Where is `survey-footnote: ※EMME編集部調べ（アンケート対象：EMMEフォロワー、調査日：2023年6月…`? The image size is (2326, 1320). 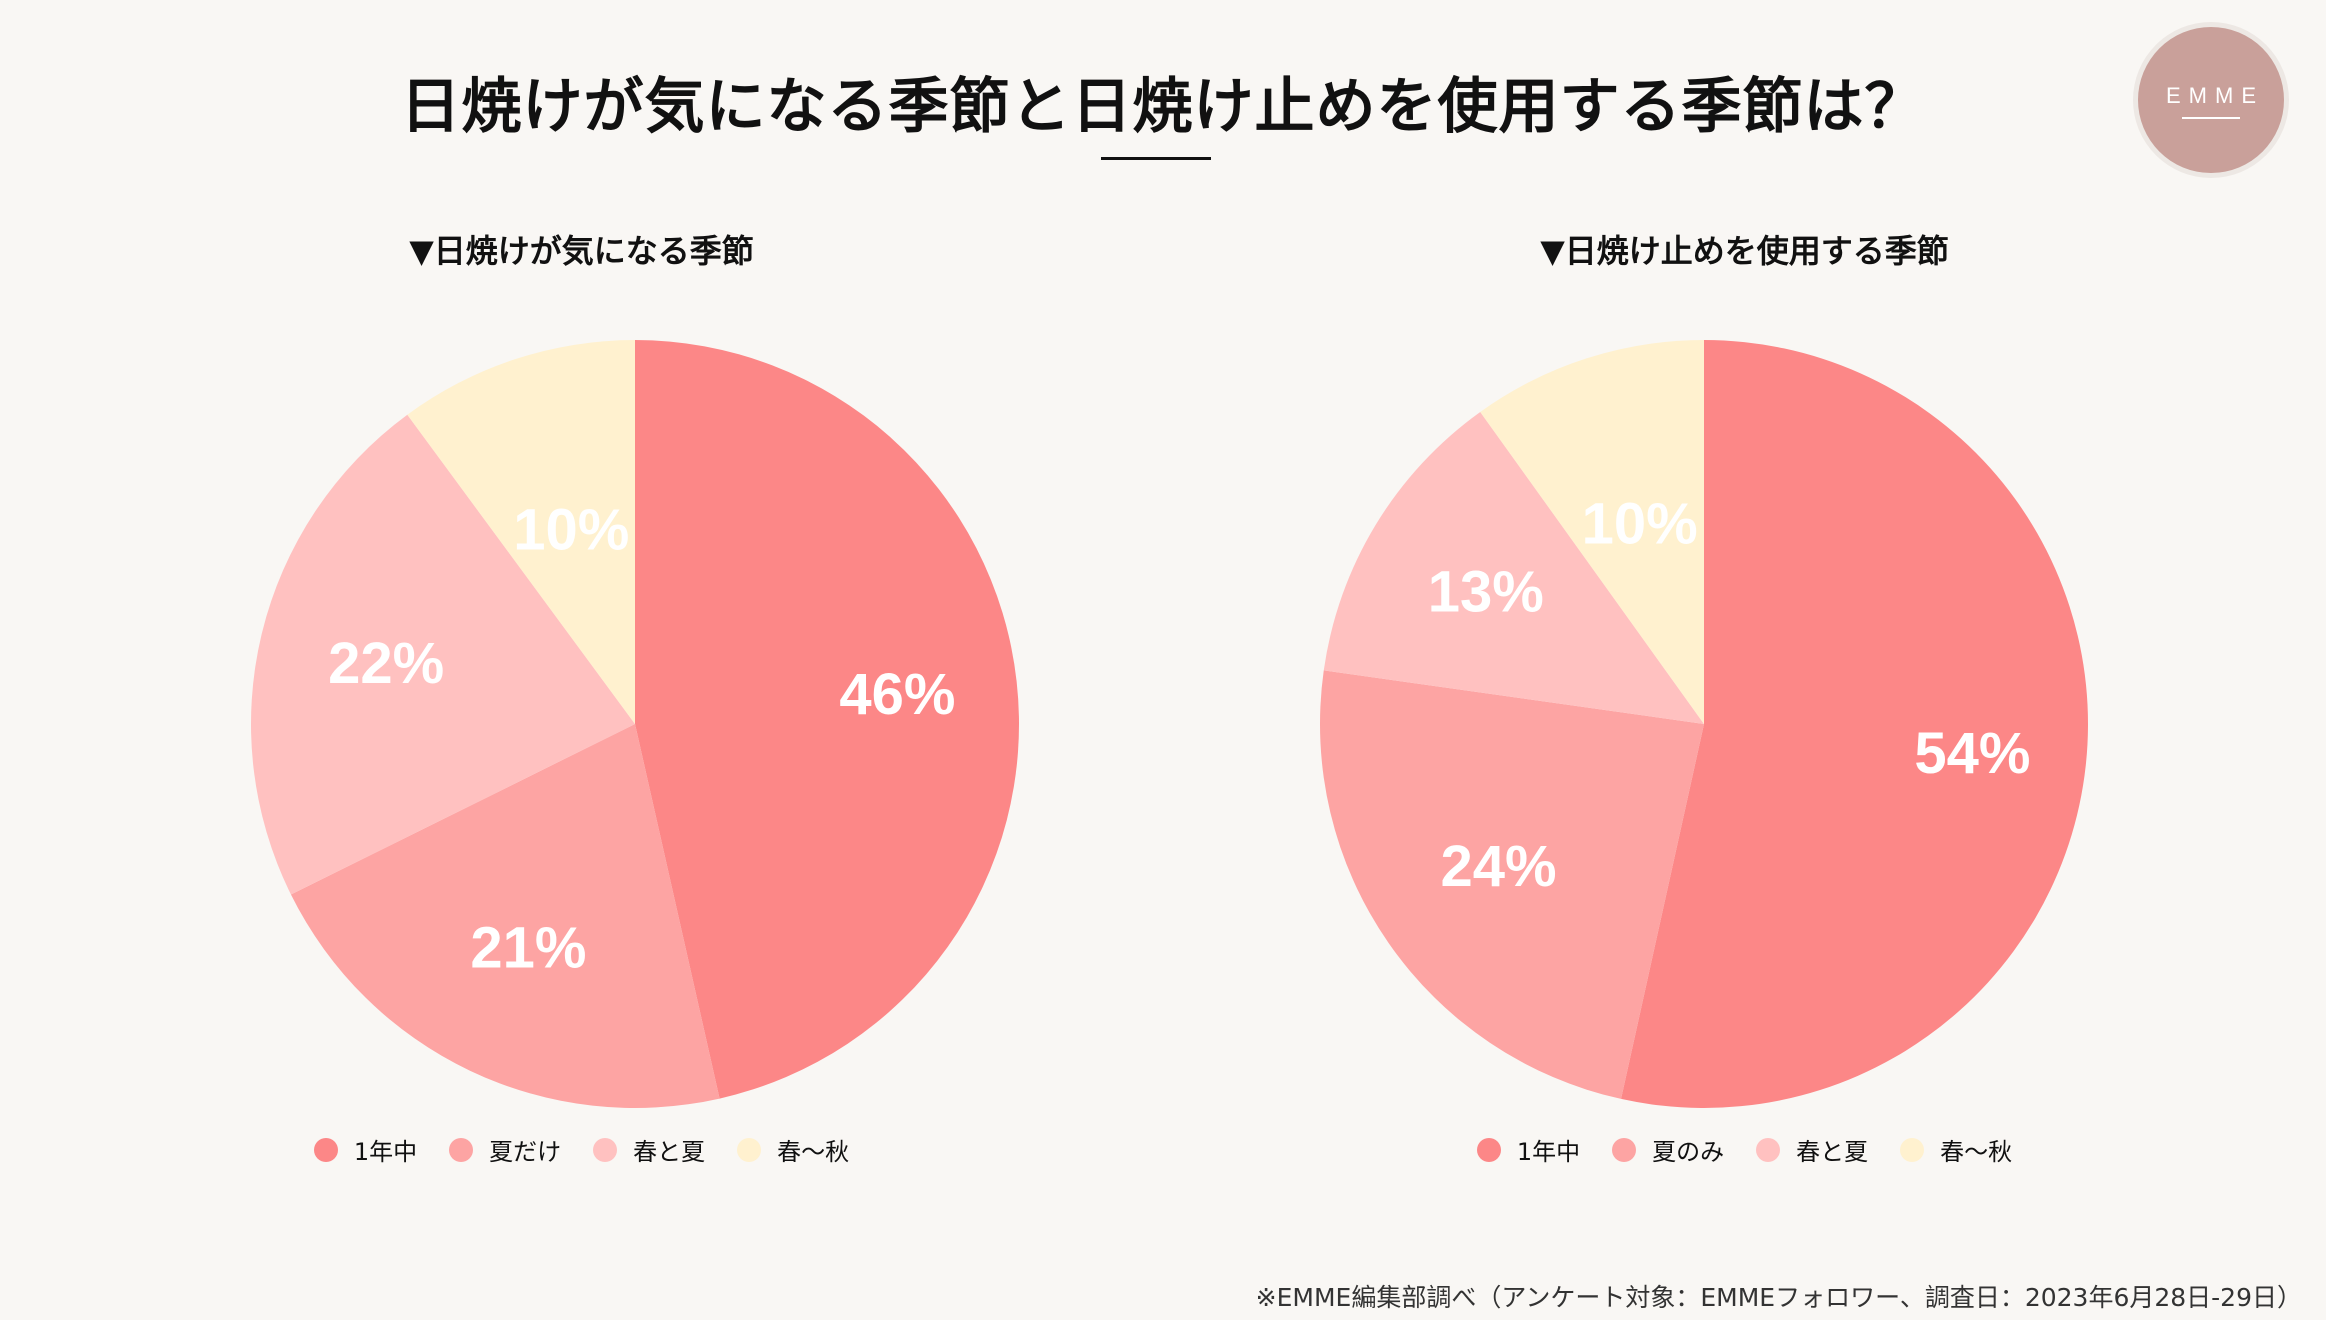
survey-footnote: ※EMME編集部調べ（アンケート対象：EMMEフォロワー、調査日：2023年6月… is located at coordinates (1778, 1297).